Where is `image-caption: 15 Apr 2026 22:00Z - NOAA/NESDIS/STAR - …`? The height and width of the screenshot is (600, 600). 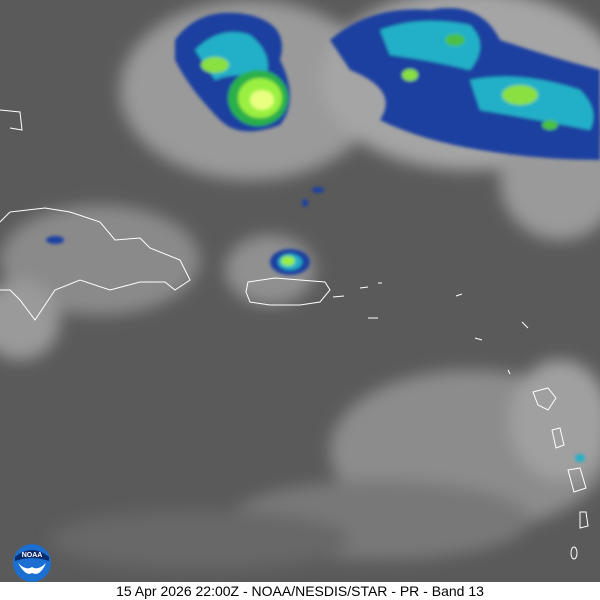
image-caption: 15 Apr 2026 22:00Z - NOAA/NESDIS/STAR - … is located at coordinates (300, 591).